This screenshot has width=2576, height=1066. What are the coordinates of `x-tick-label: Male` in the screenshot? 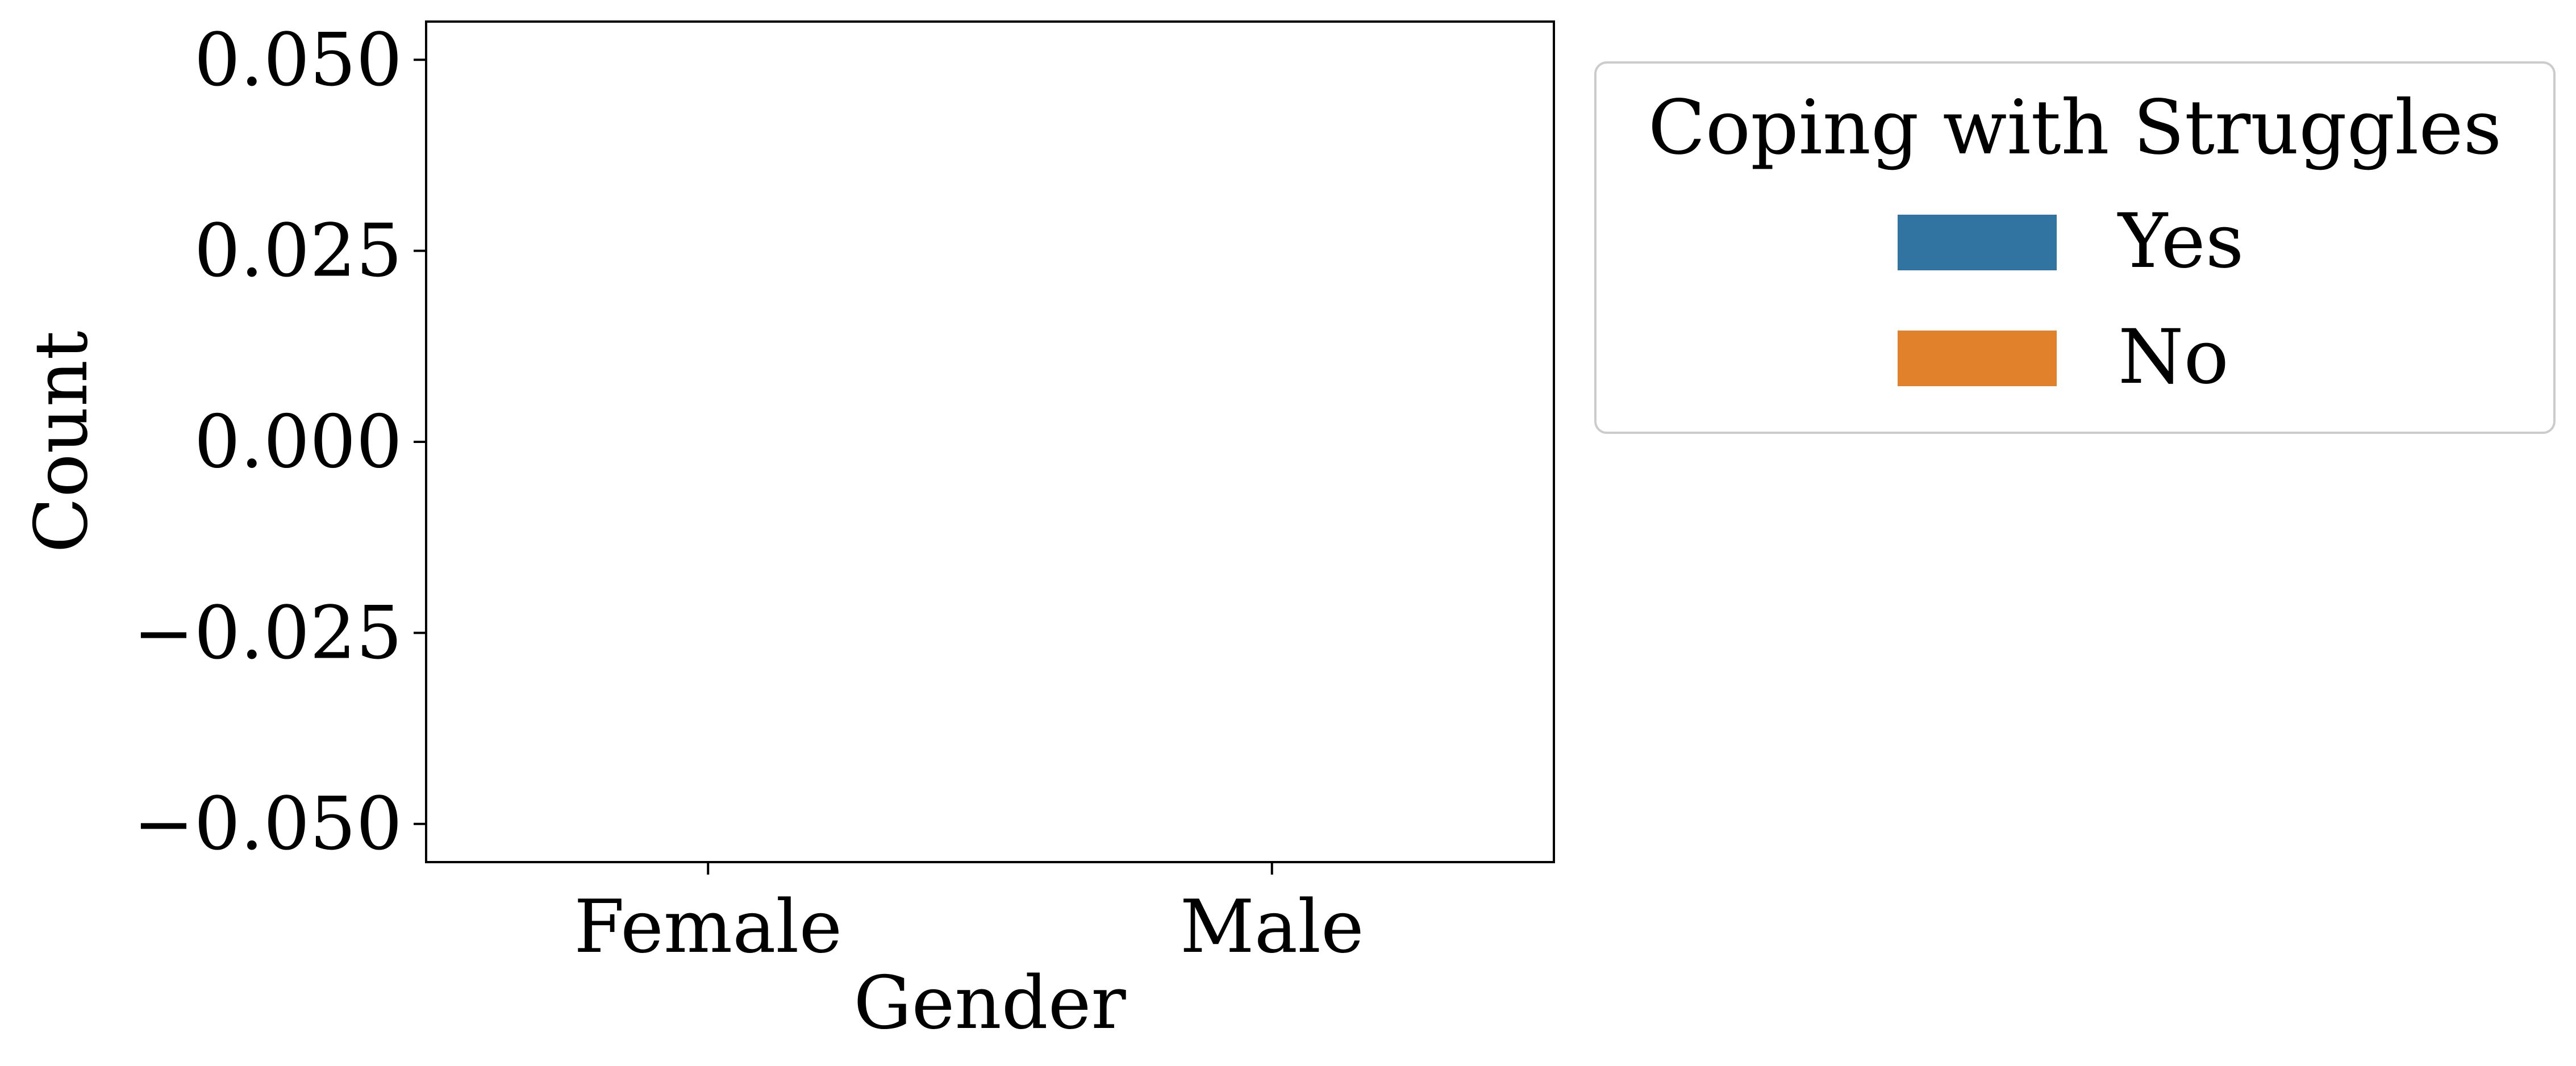 It's located at (1272, 927).